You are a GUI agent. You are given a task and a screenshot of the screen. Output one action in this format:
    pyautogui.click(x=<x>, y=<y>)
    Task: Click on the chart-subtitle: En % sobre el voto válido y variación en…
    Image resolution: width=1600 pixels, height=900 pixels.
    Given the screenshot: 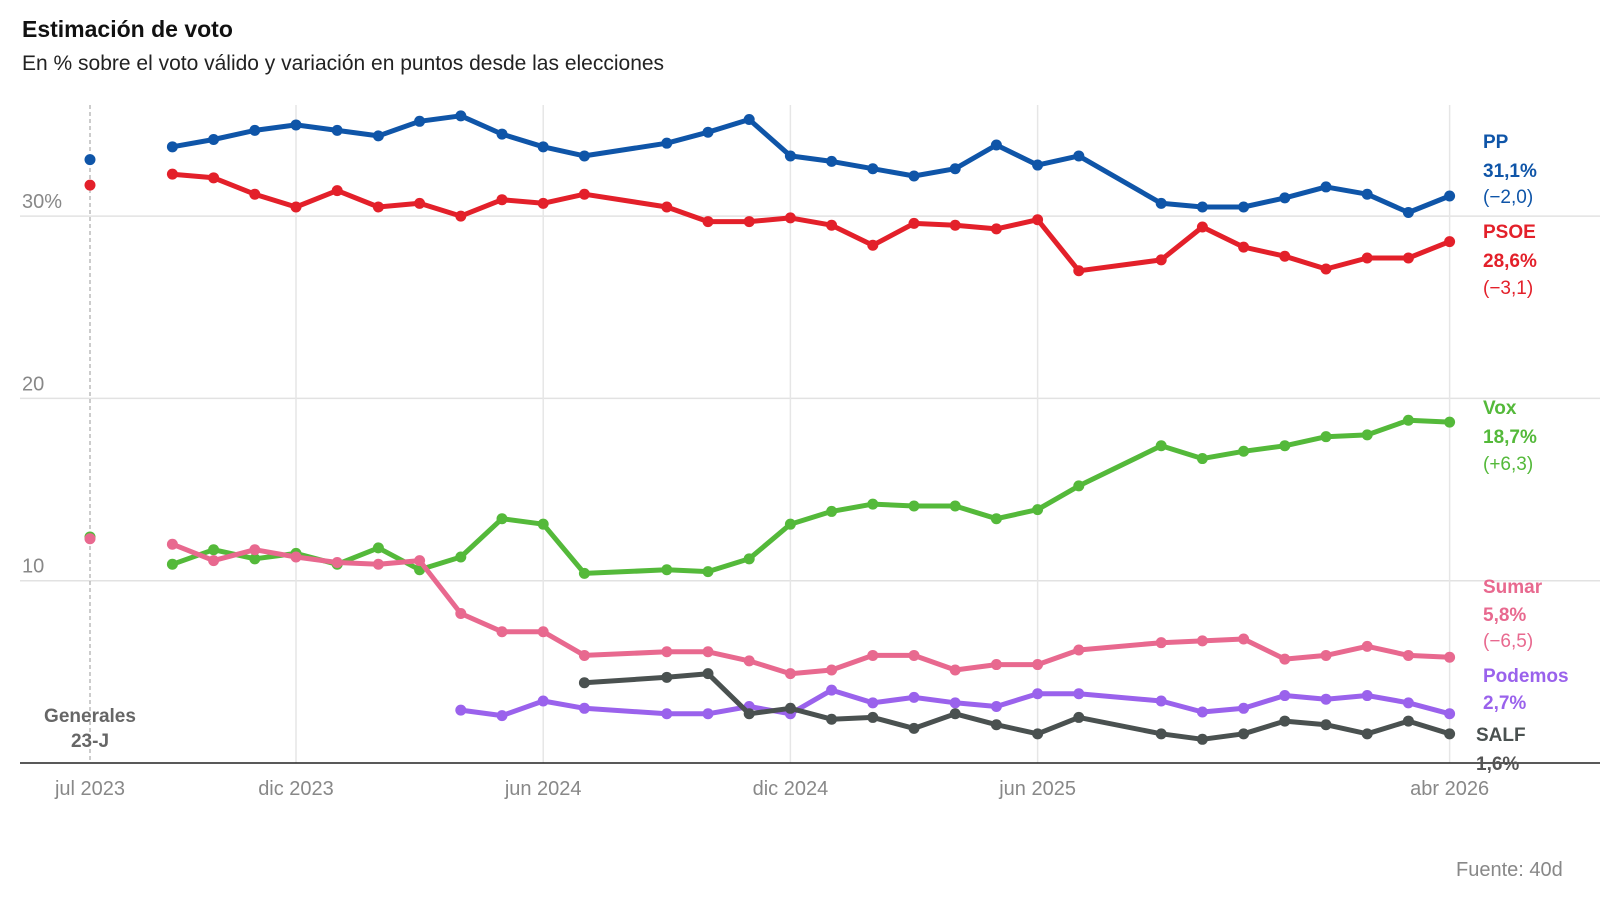 What is the action you would take?
    pyautogui.click(x=343, y=63)
    